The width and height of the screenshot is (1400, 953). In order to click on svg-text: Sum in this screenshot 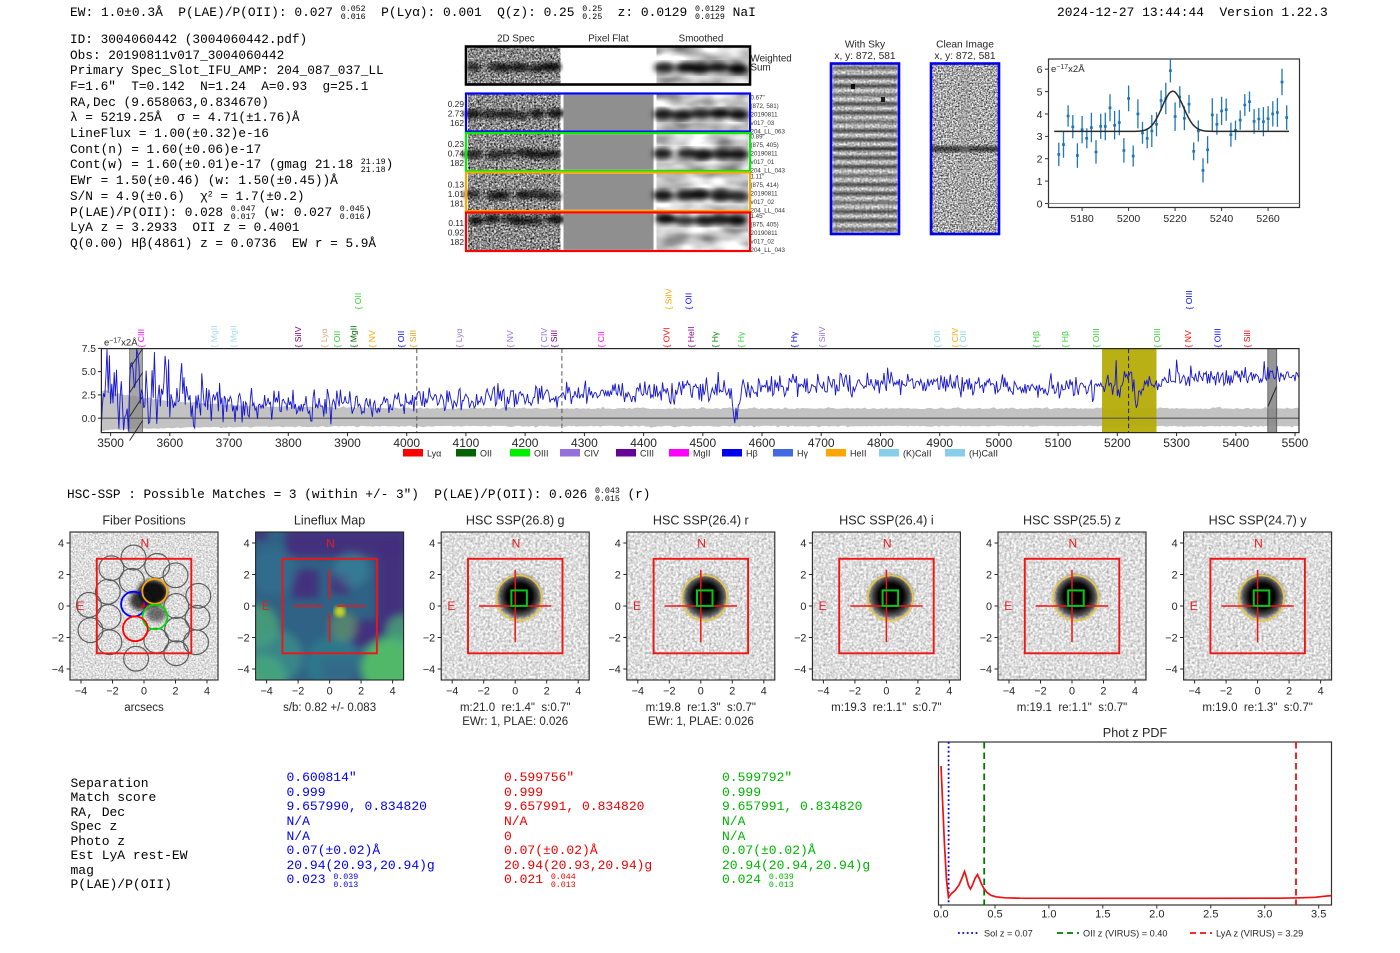, I will do `click(761, 68)`.